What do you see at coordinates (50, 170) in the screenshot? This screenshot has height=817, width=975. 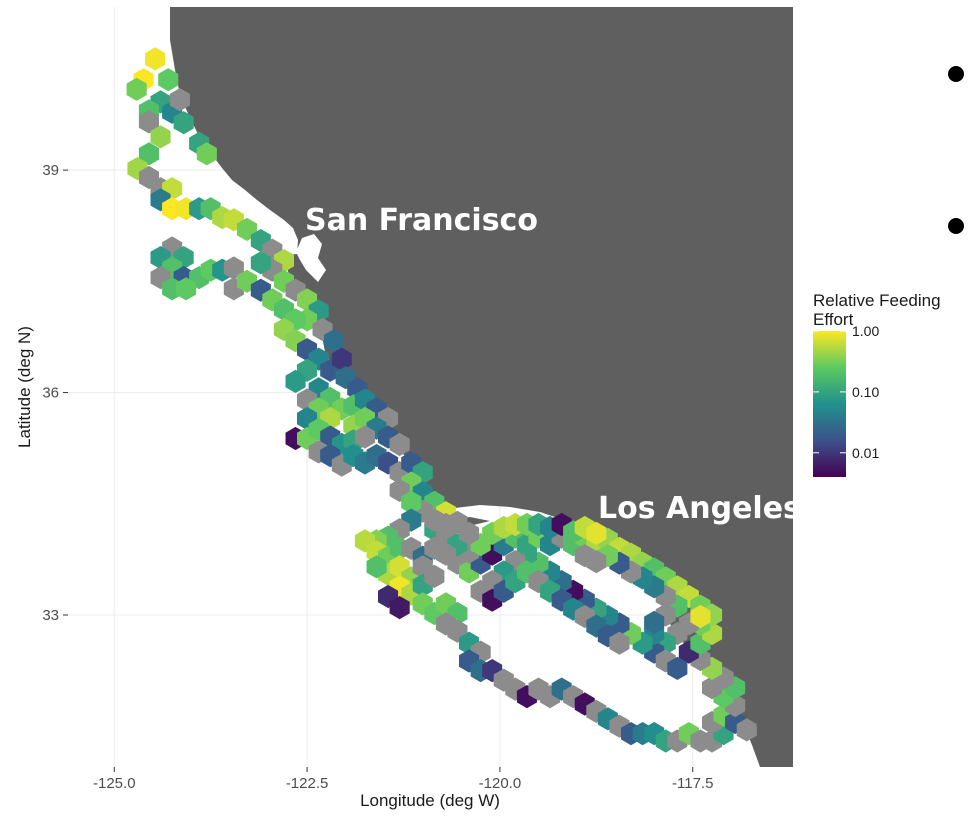 I see `y-tick-label-2: 39` at bounding box center [50, 170].